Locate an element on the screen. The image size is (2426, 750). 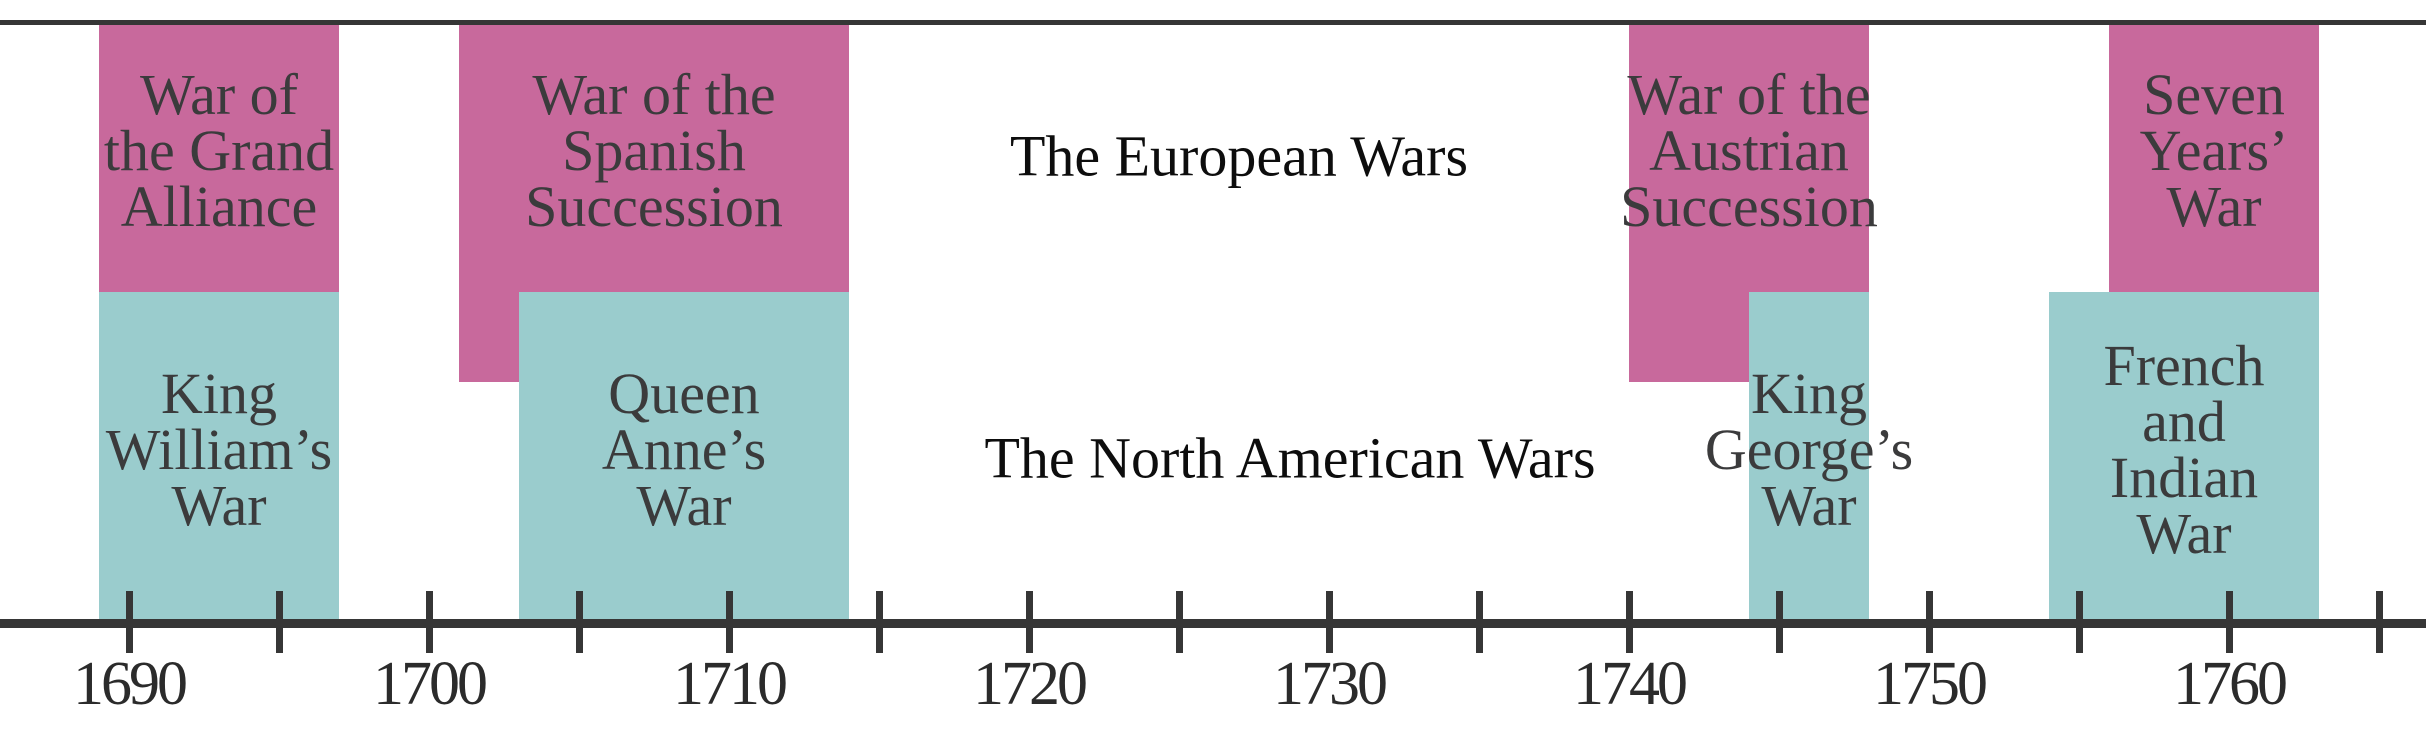
war-bar-label-line: William’s is located at coordinates (219, 449).